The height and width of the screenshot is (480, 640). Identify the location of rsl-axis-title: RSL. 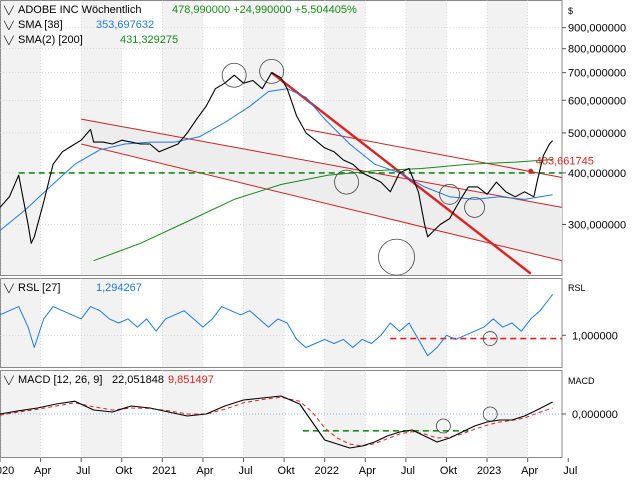
(577, 288).